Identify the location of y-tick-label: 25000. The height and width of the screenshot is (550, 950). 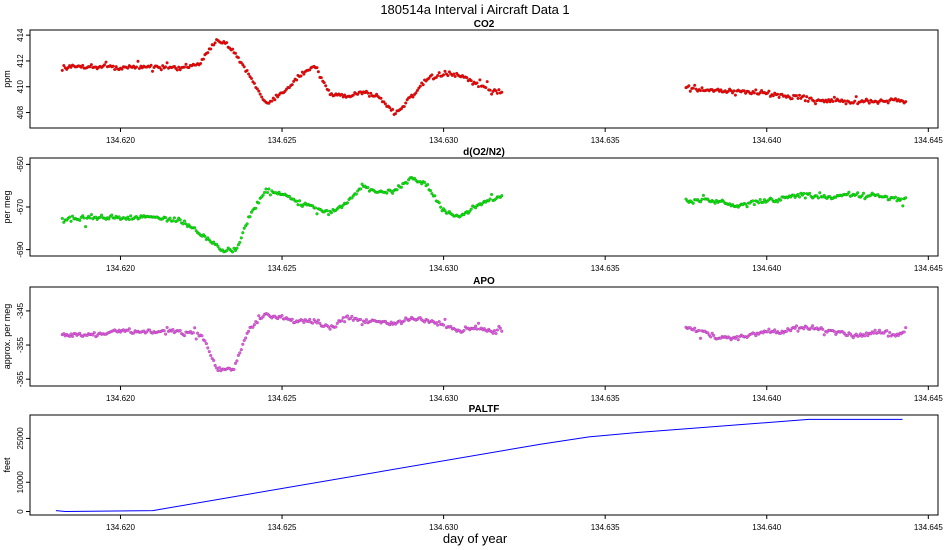
(20, 438).